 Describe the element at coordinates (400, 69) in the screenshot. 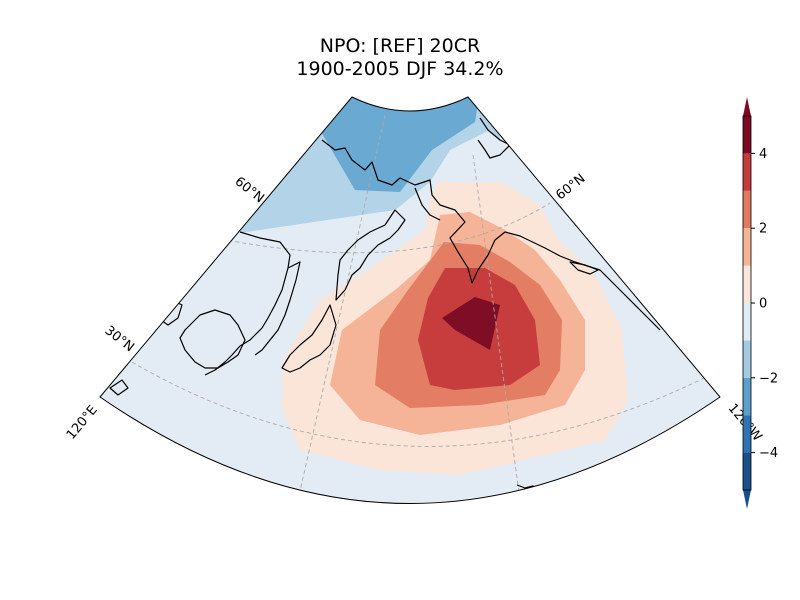

I see `map-title-line2: 1900-2005 DJF 34.2%` at that location.